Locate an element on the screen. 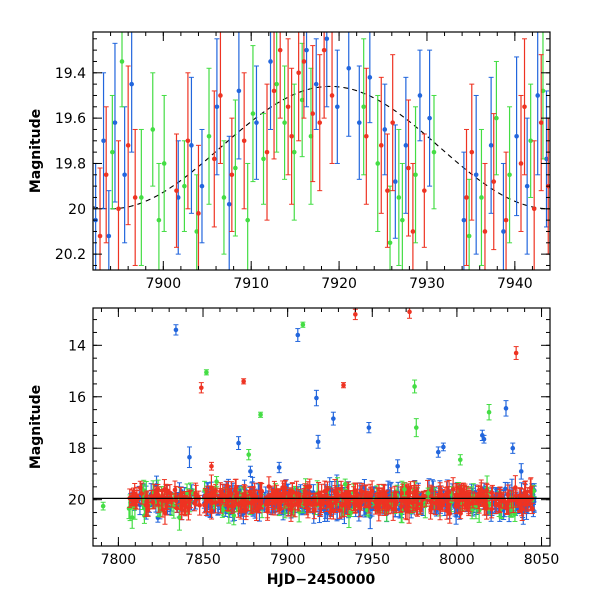  x-tick-label: 7910 is located at coordinates (251, 284).